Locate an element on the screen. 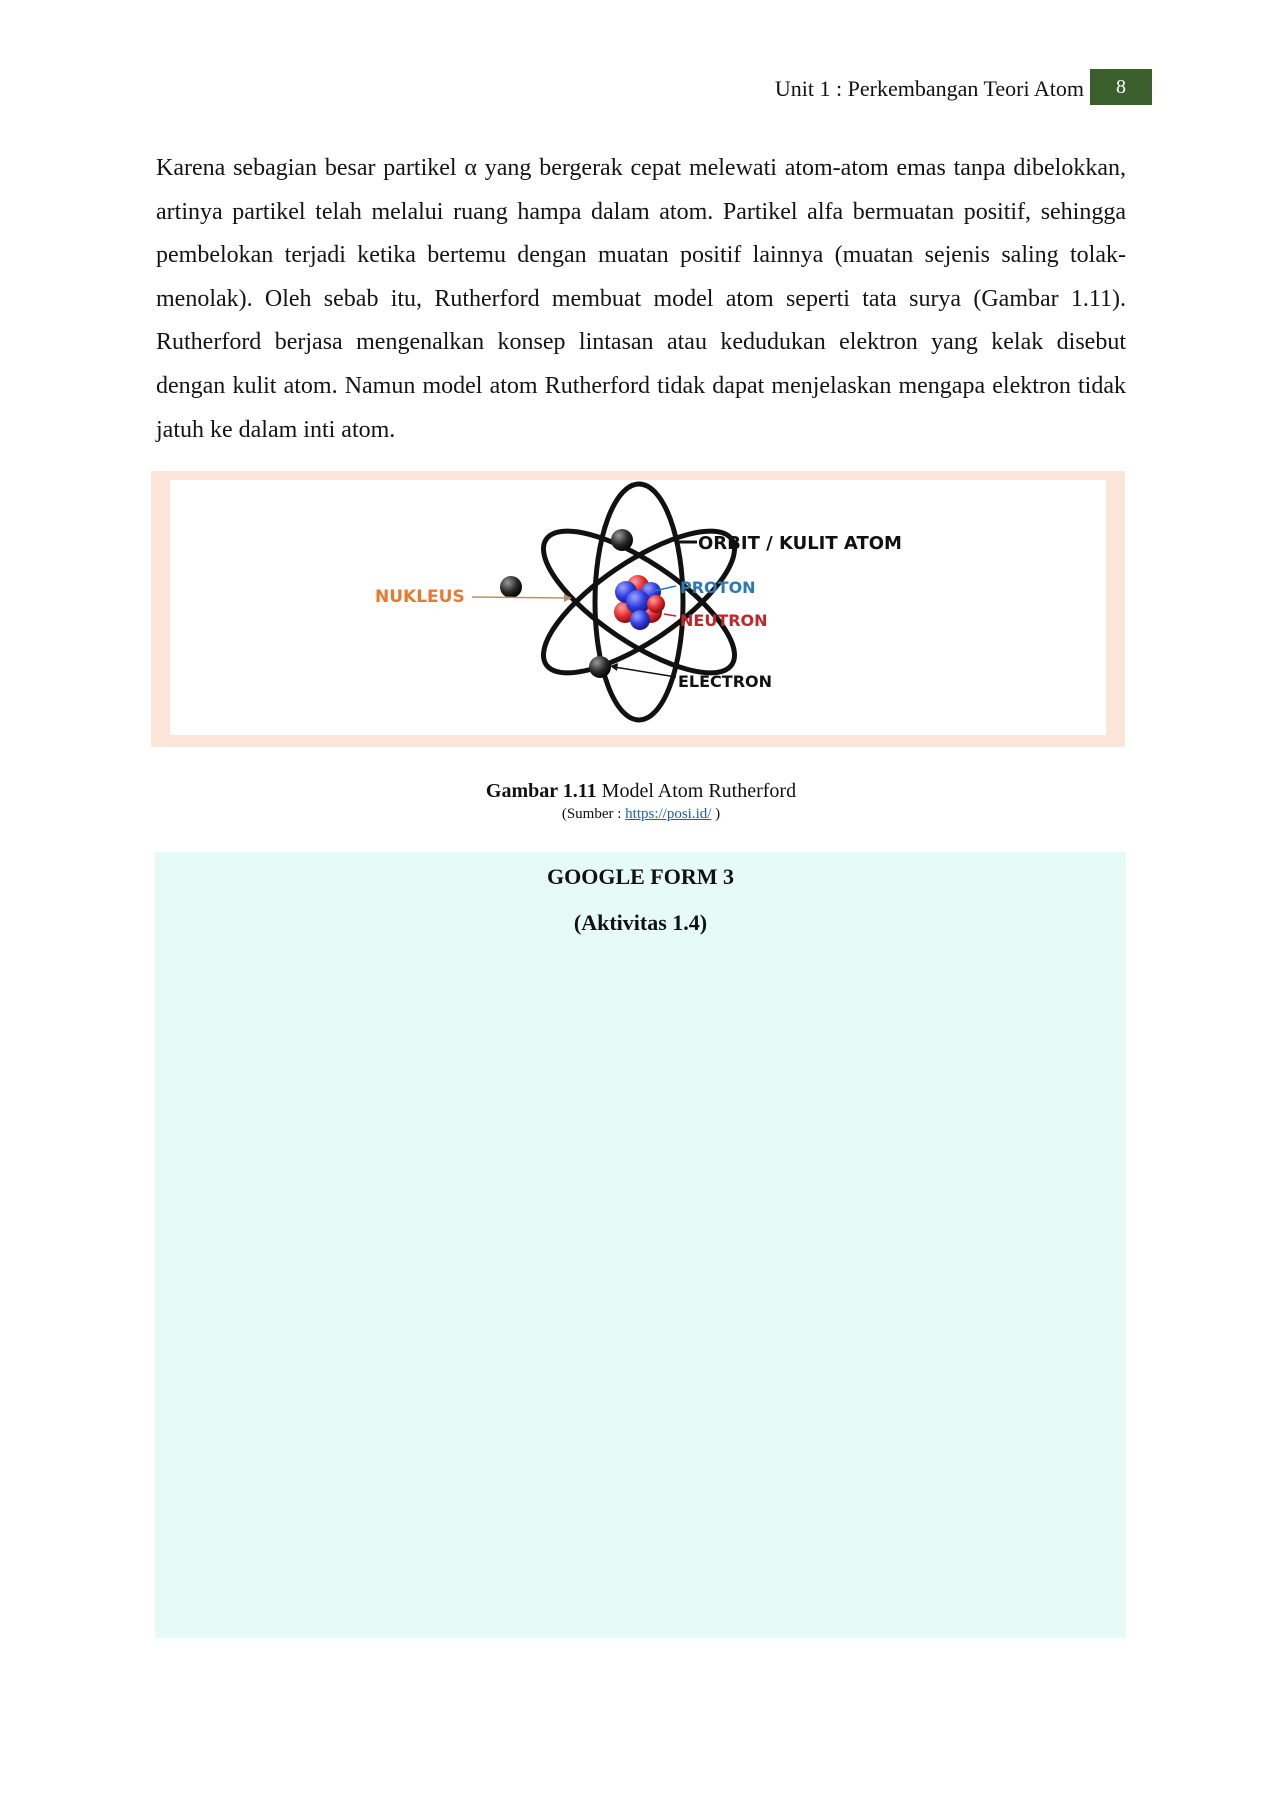 The width and height of the screenshot is (1272, 1800). nucleus-arrowhead is located at coordinates (568, 598).